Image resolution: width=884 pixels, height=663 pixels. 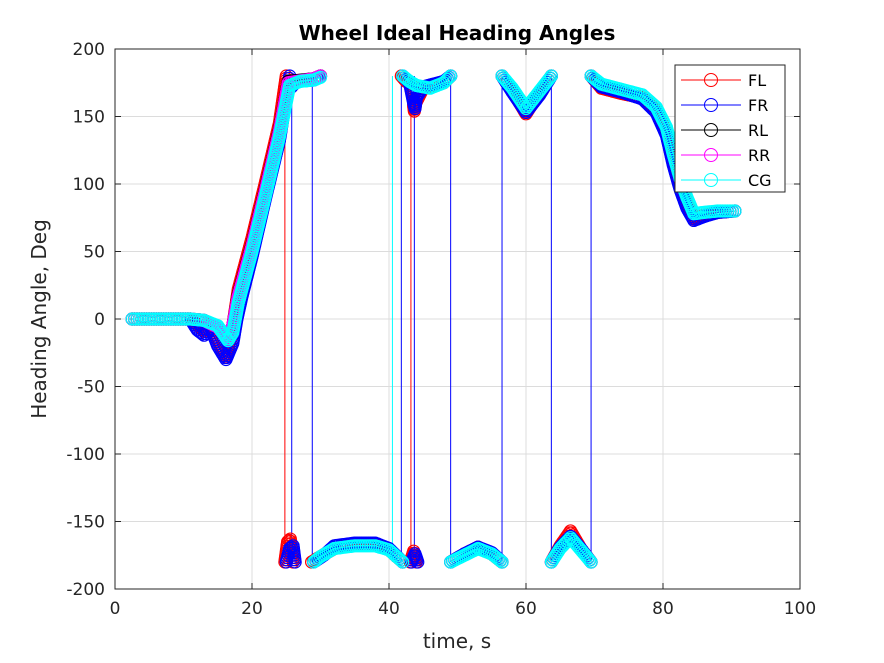 What do you see at coordinates (711, 130) in the screenshot?
I see `legend-marker-rl` at bounding box center [711, 130].